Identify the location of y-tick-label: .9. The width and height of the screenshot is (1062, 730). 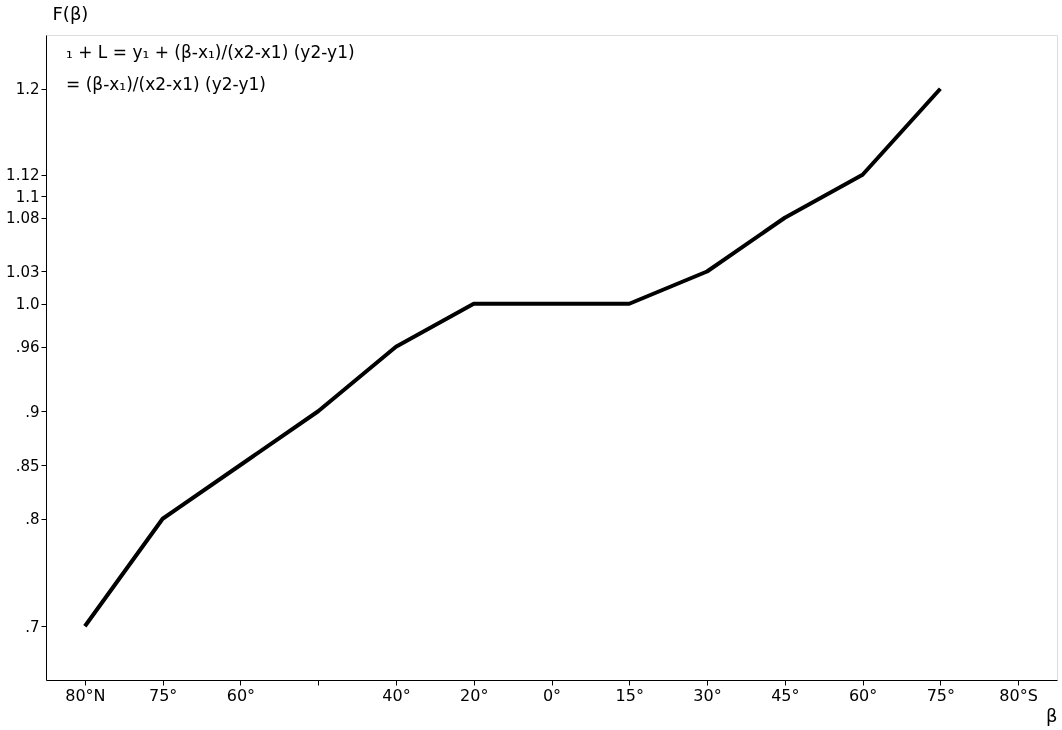
(32, 411).